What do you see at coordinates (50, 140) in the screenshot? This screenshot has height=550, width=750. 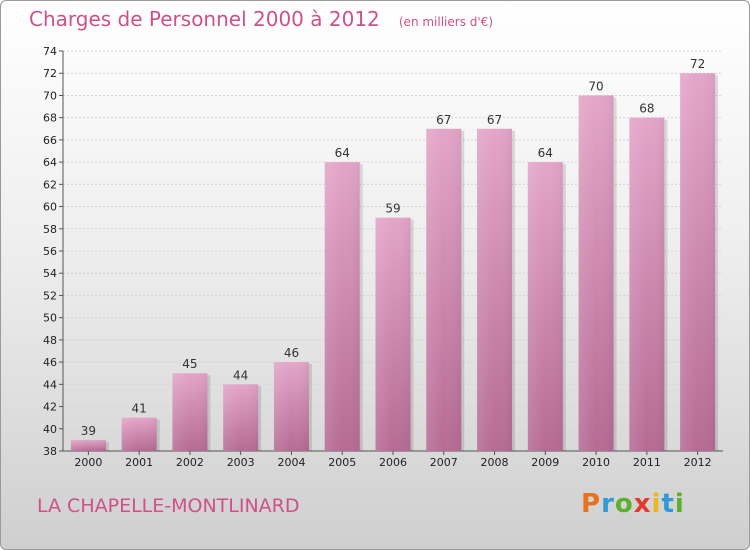 I see `y-tick-label: 66` at bounding box center [50, 140].